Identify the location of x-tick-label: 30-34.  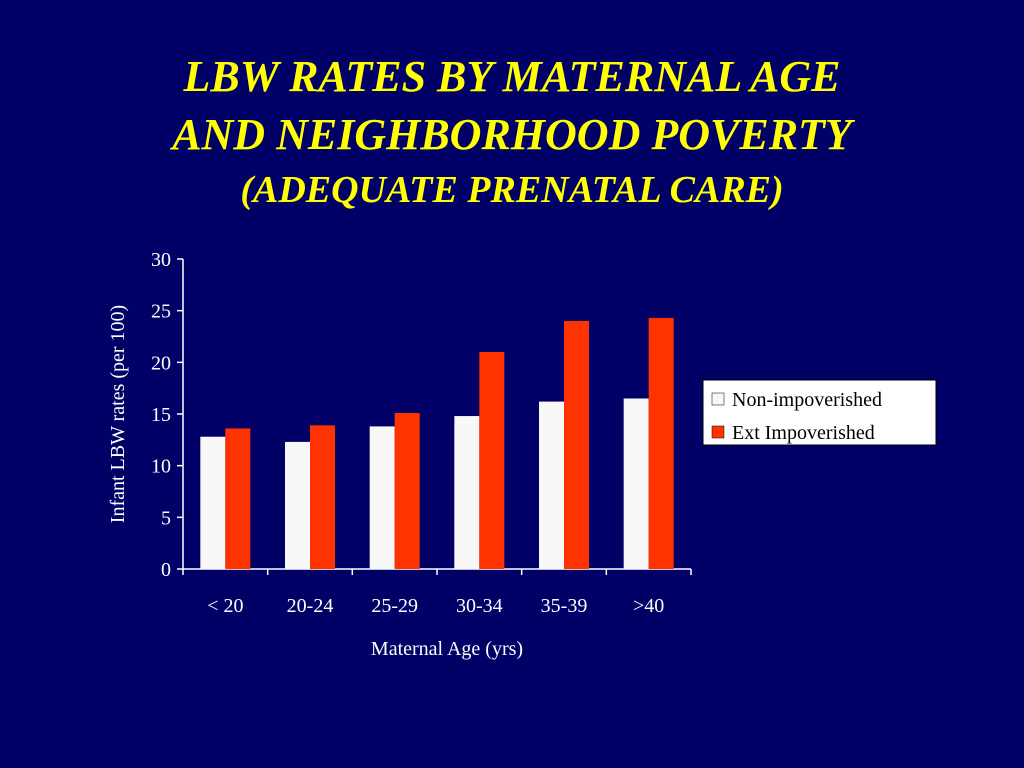
(479, 606).